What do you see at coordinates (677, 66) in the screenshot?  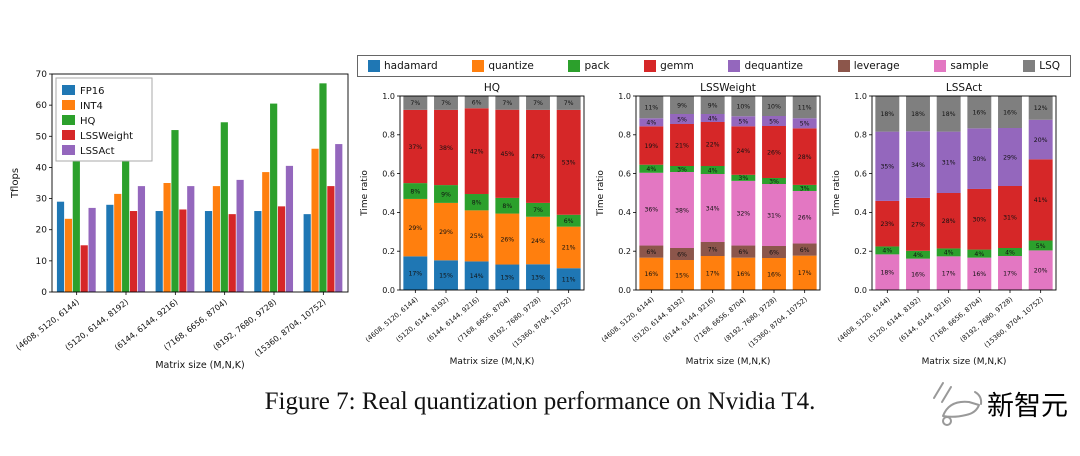 I see `legend-label: gemm` at bounding box center [677, 66].